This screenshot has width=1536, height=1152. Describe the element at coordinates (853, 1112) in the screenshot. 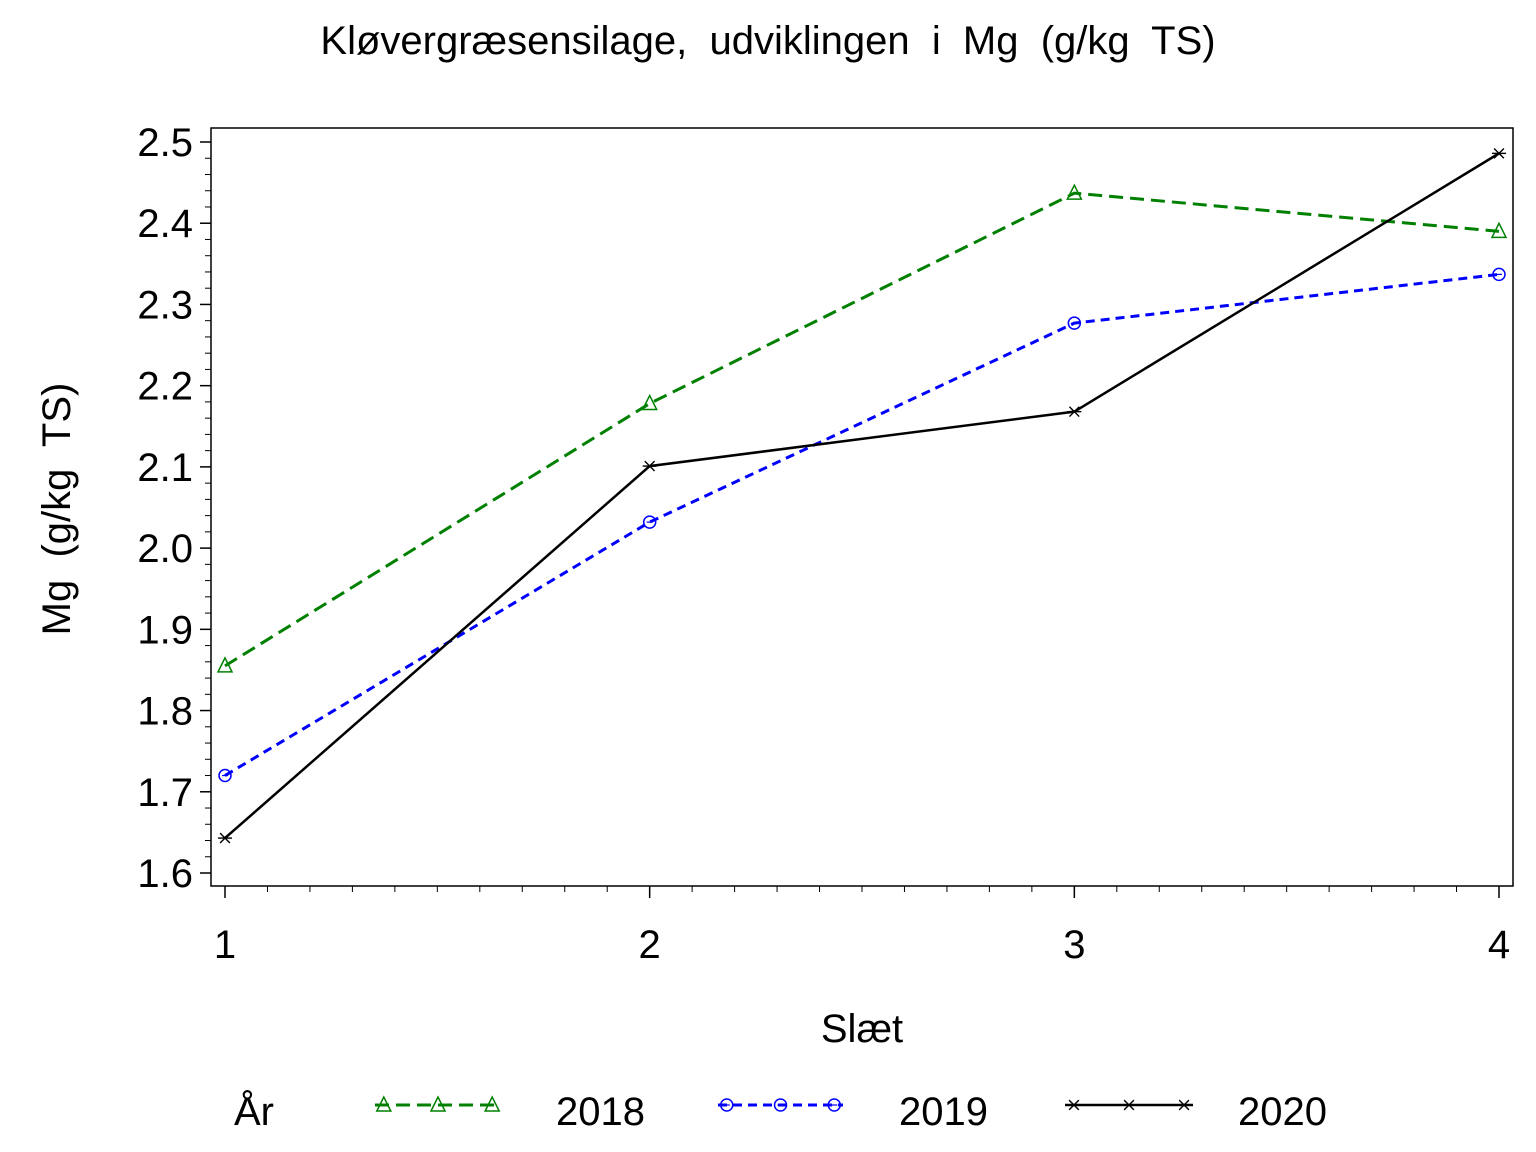

I see `legend-entry-2019: 2019` at that location.